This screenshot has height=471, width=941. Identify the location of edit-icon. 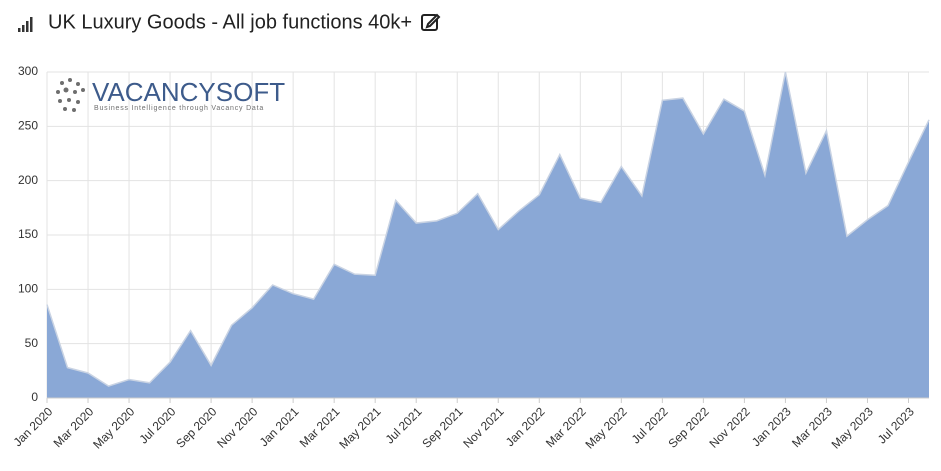
(431, 22).